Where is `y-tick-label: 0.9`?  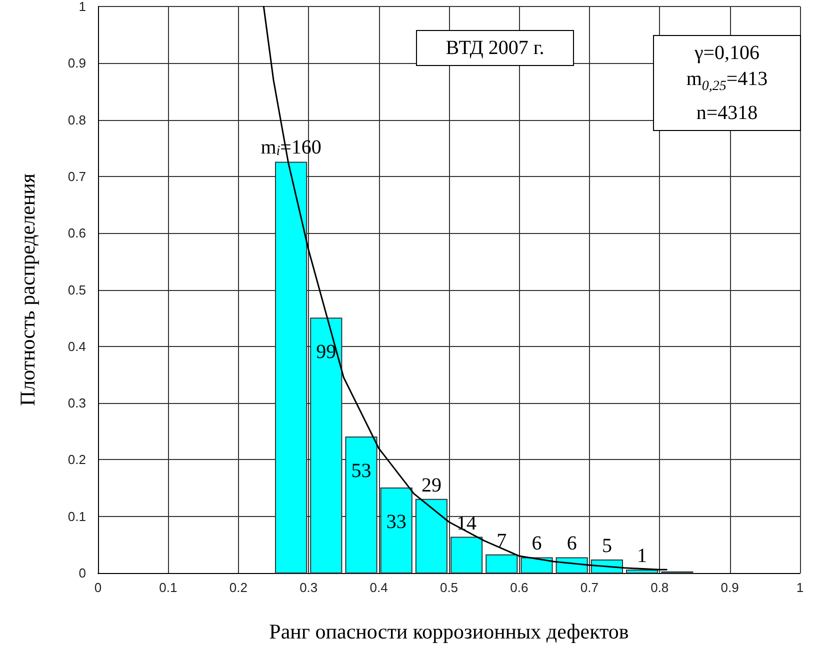
y-tick-label: 0.9 is located at coordinates (77, 63).